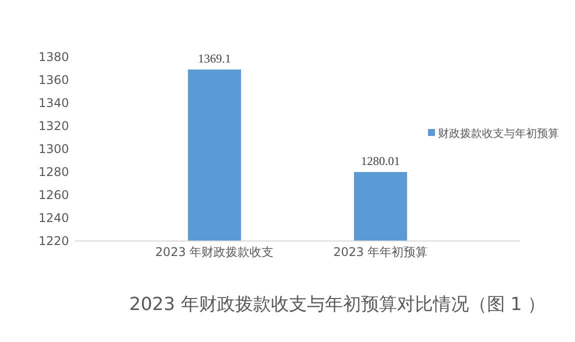 The image size is (575, 342). I want to click on x-tick-label: 2023 年年初预算, so click(380, 252).